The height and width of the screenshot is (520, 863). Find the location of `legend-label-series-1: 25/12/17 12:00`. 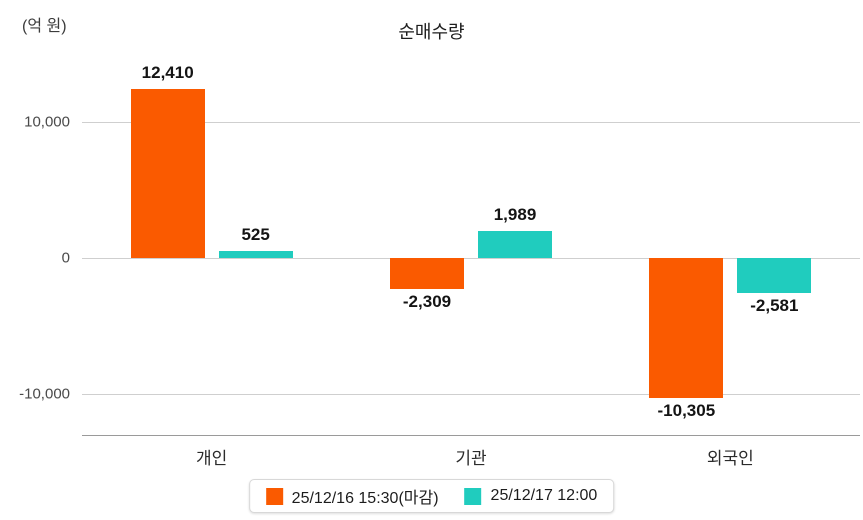

legend-label-series-1: 25/12/17 12:00 is located at coordinates (544, 495).